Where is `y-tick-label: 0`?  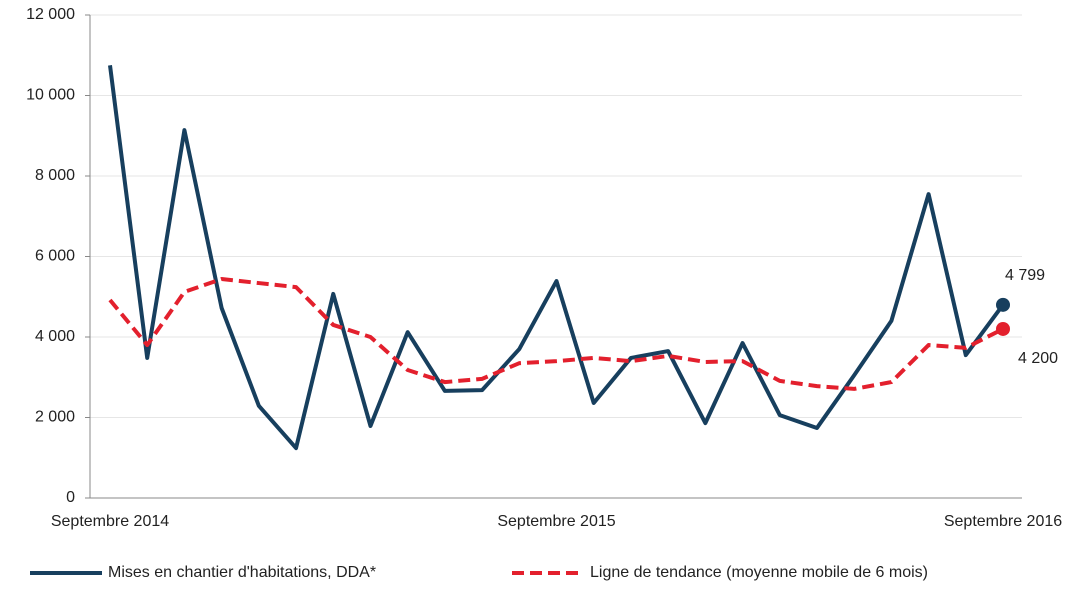 y-tick-label: 0 is located at coordinates (70, 497).